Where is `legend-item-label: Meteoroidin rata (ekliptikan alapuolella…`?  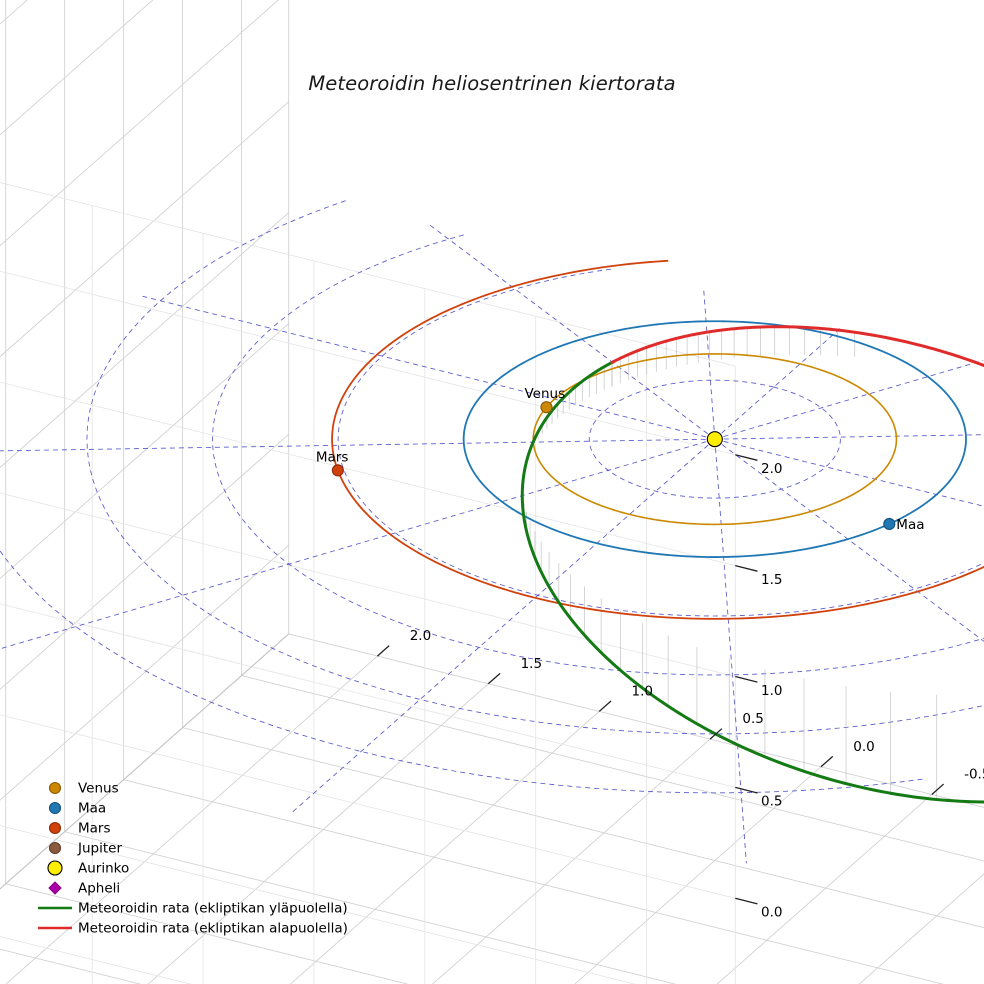
legend-item-label: Meteoroidin rata (ekliptikan alapuolella… is located at coordinates (213, 929).